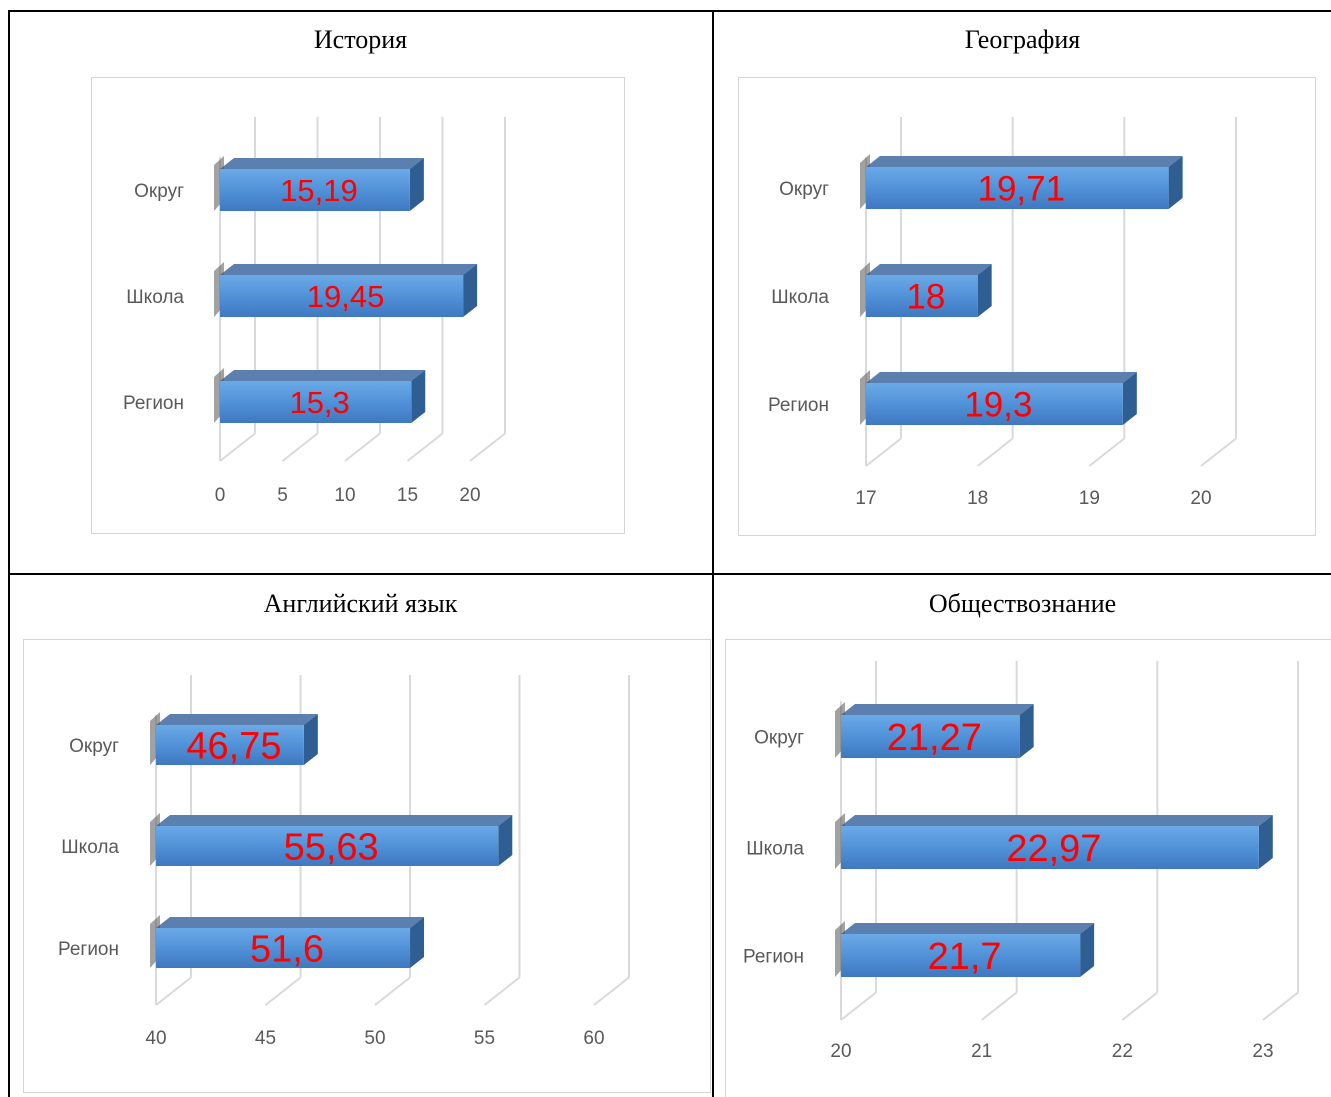 Image resolution: width=1331 pixels, height=1097 pixels. I want to click on tick-label: 0, so click(220, 495).